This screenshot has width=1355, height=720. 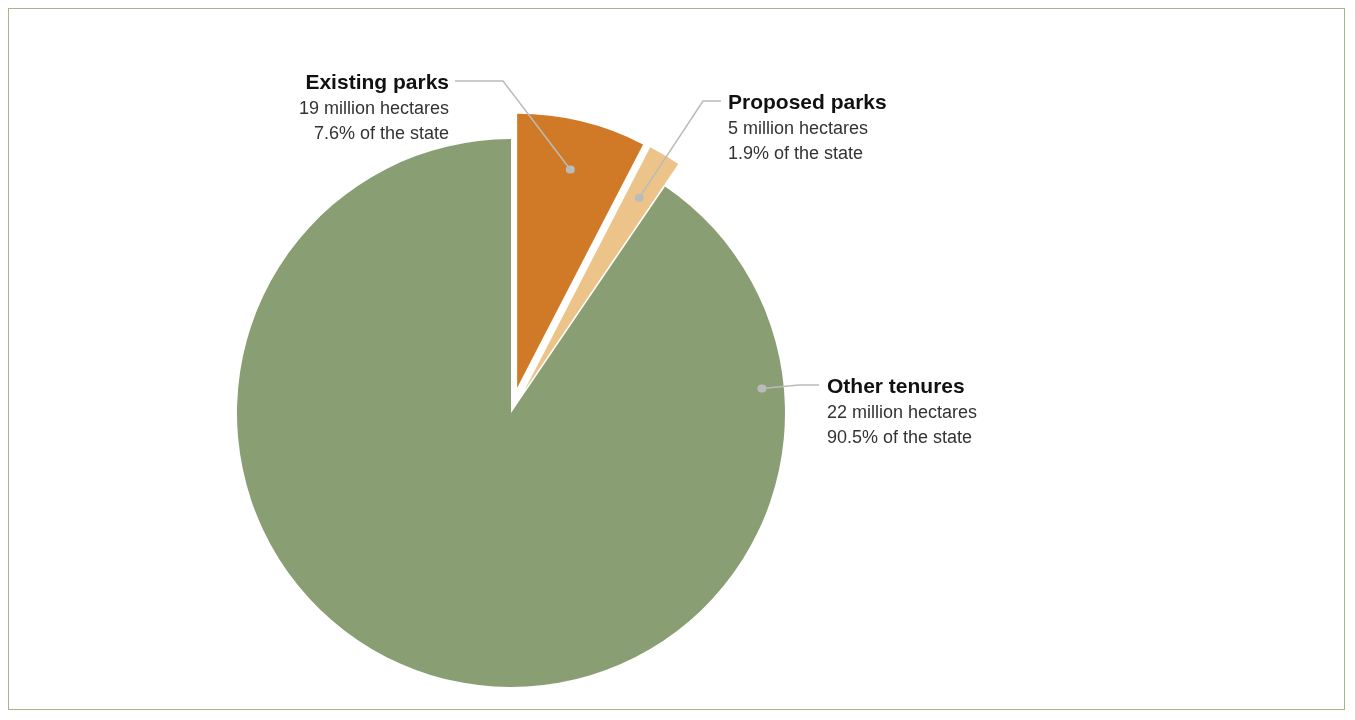 What do you see at coordinates (902, 424) in the screenshot?
I see `data-label: 22 million hectares 90.5% of the state` at bounding box center [902, 424].